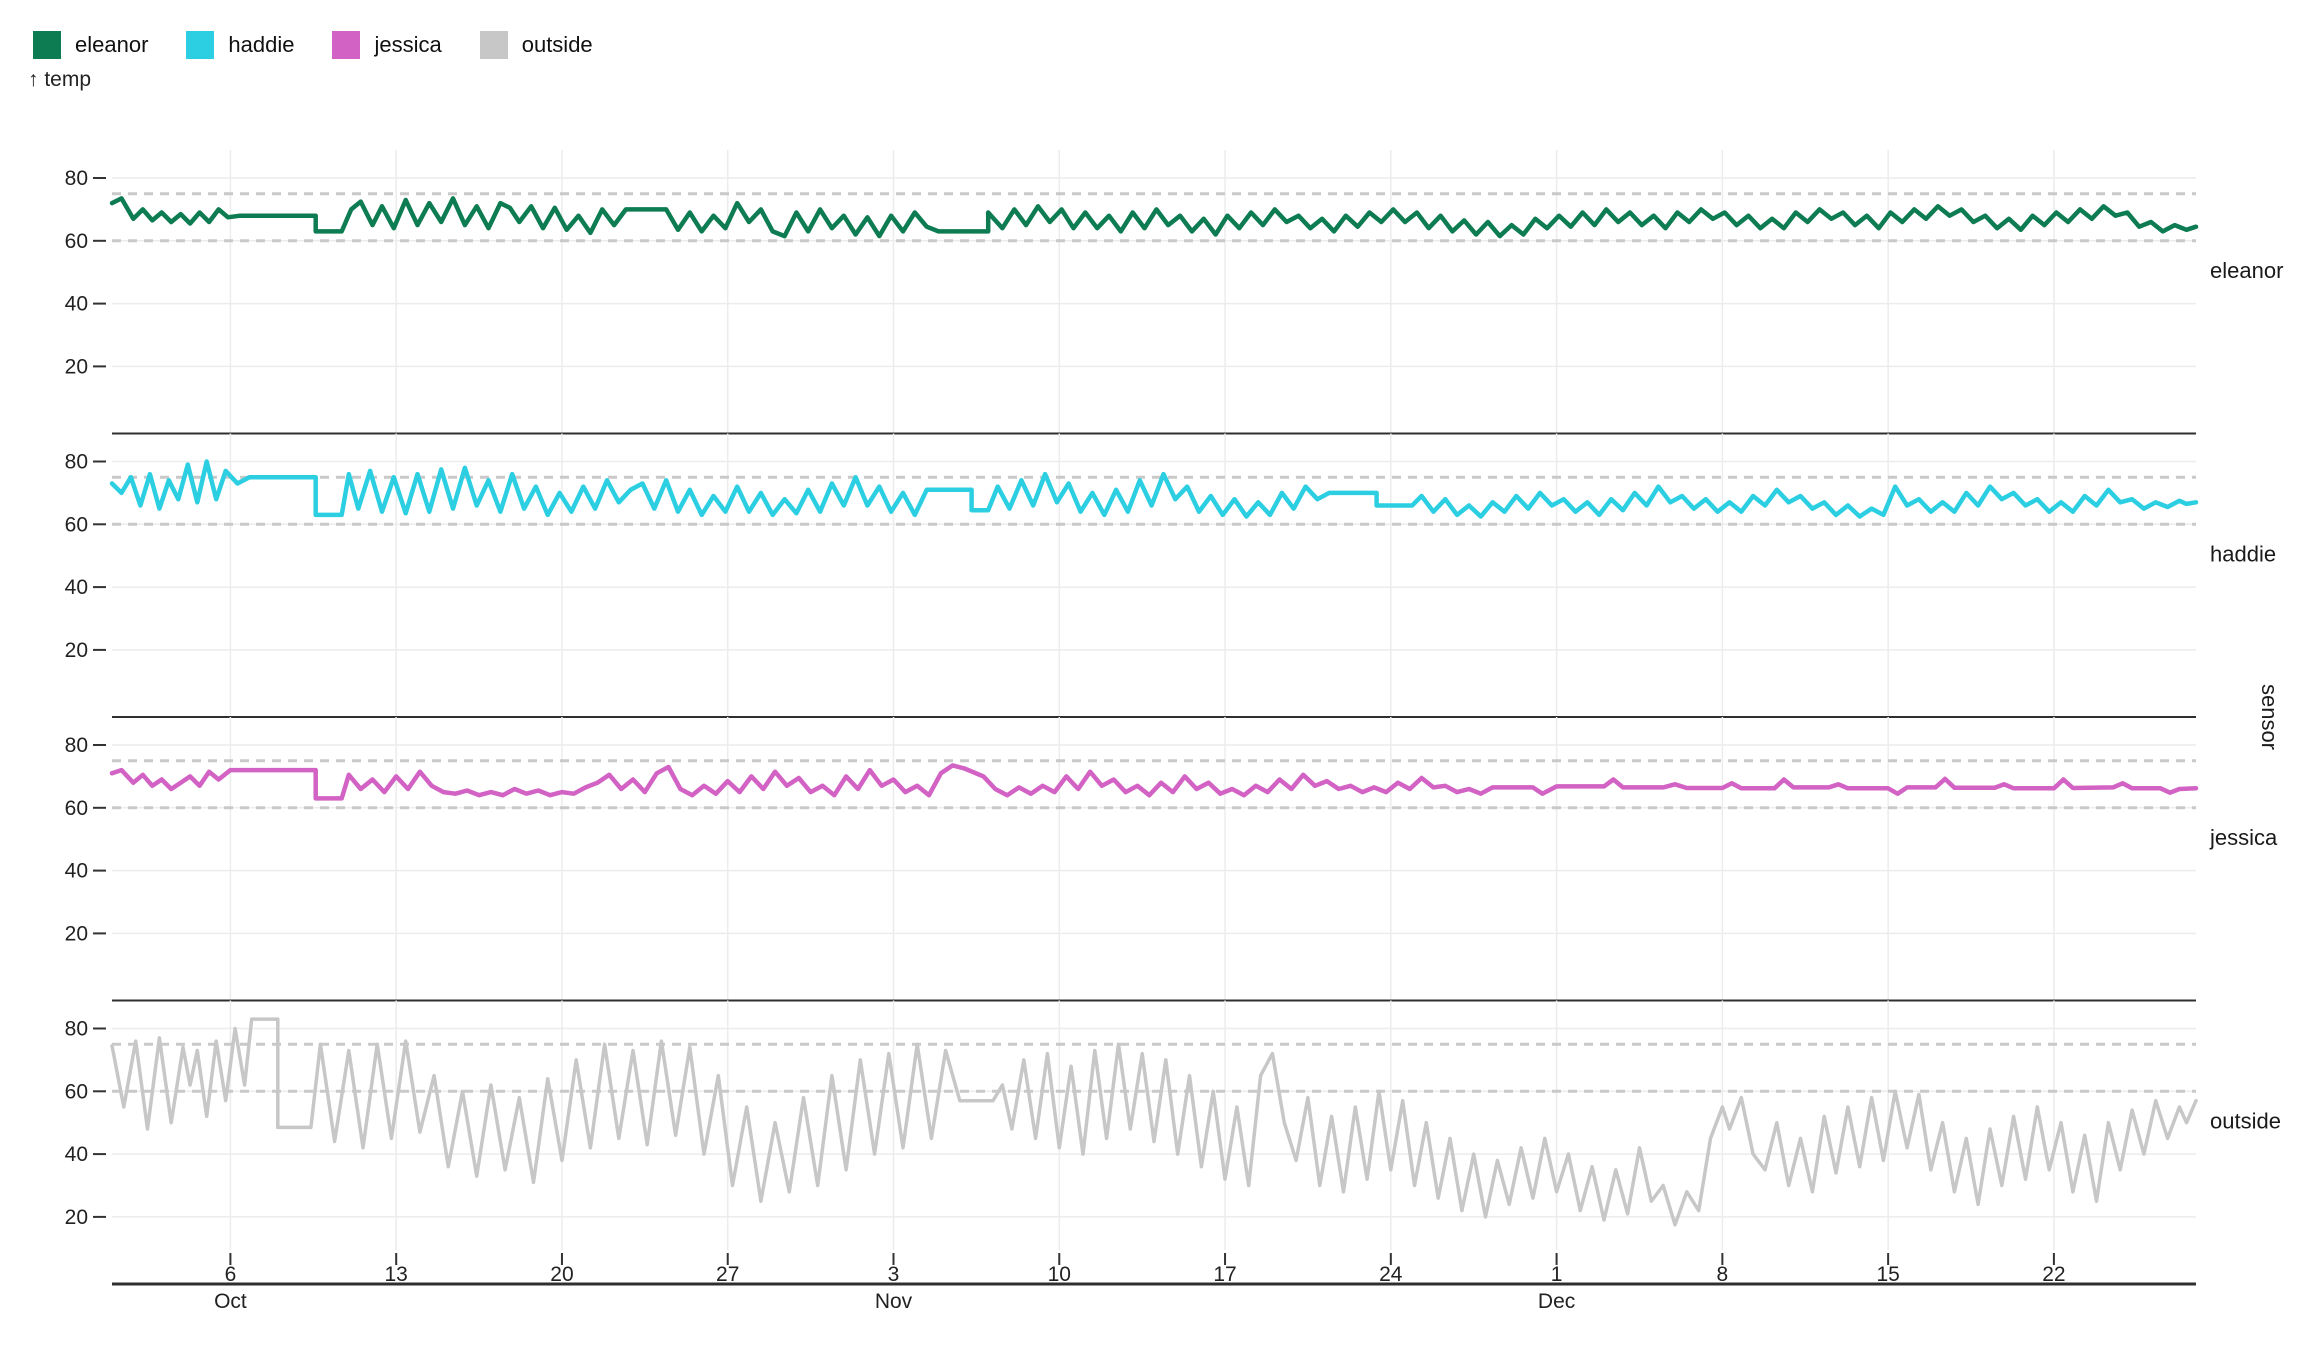 Image resolution: width=2304 pixels, height=1346 pixels. What do you see at coordinates (2243, 554) in the screenshot?
I see `facet-label-haddie: haddie` at bounding box center [2243, 554].